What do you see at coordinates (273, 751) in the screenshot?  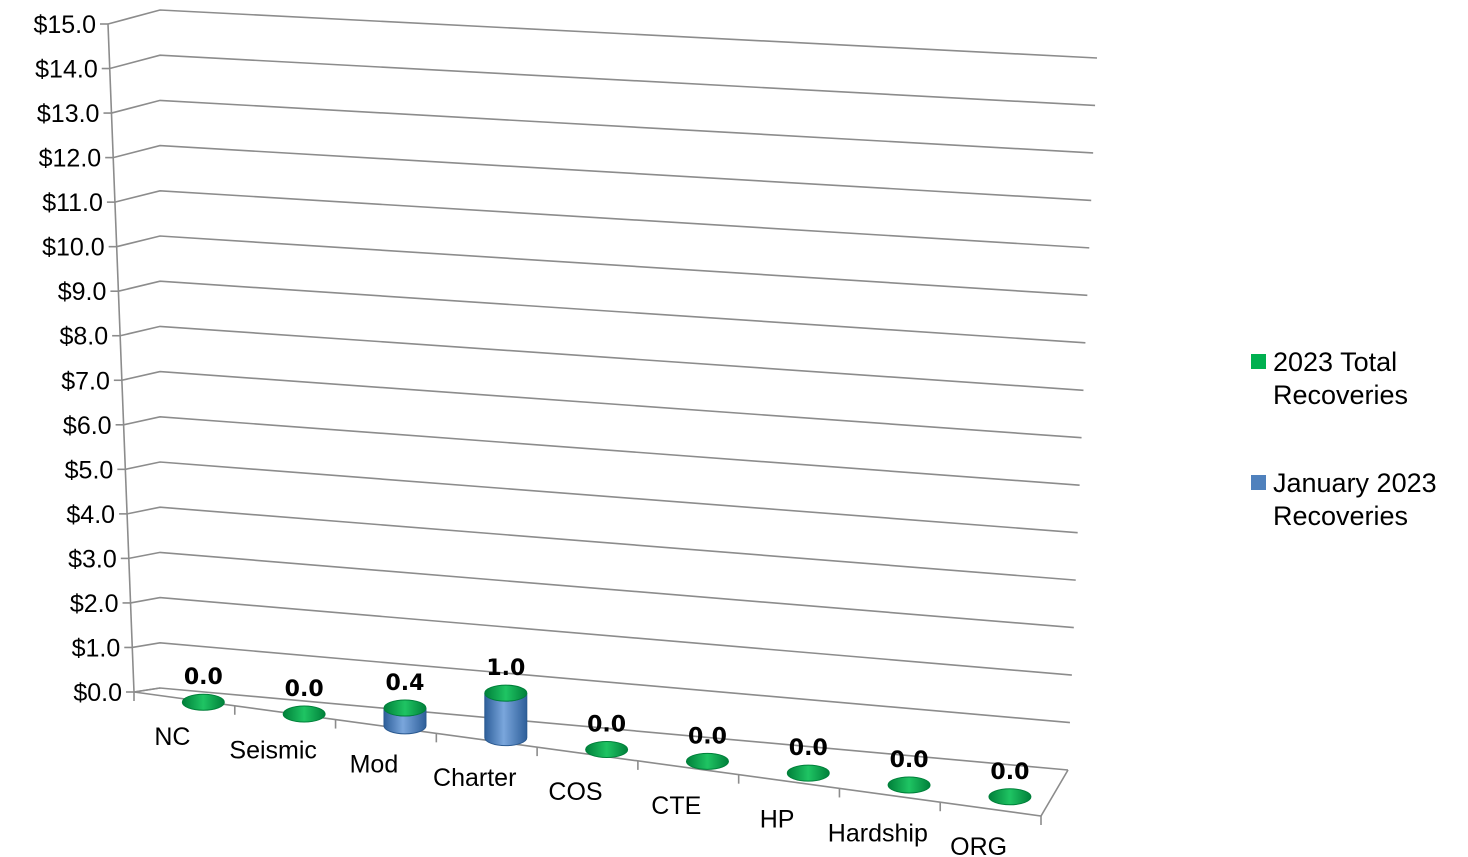 I see `x-category-label: Seismic` at bounding box center [273, 751].